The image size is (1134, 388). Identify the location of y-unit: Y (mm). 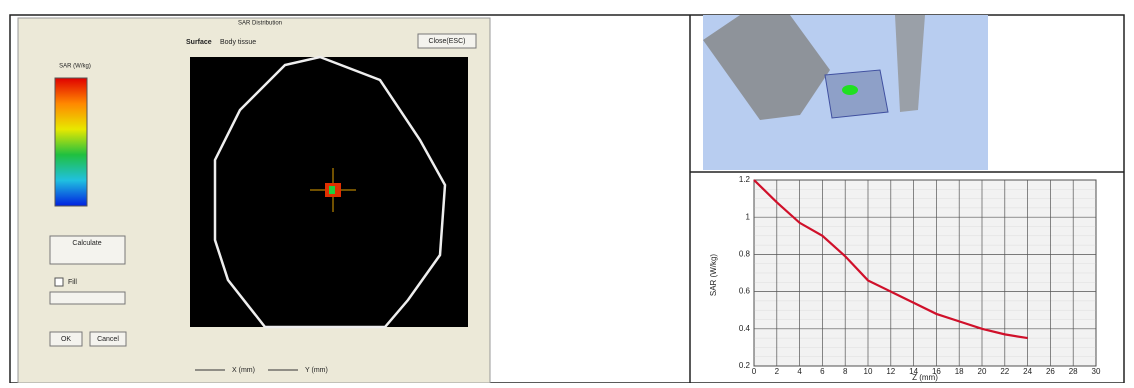
(316, 370).